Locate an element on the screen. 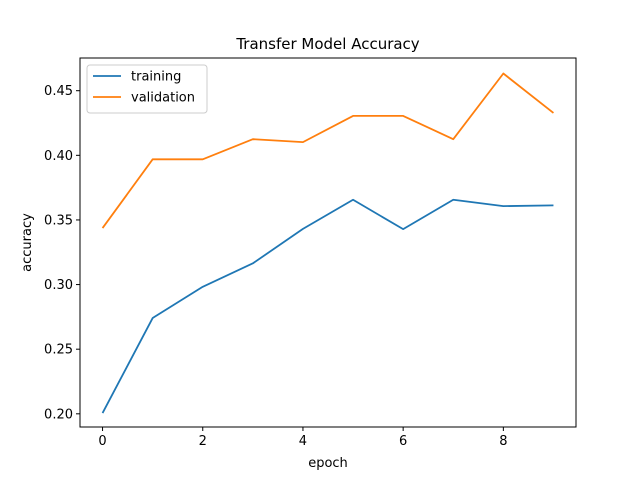 This screenshot has width=640, height=480. legend-box is located at coordinates (147, 89).